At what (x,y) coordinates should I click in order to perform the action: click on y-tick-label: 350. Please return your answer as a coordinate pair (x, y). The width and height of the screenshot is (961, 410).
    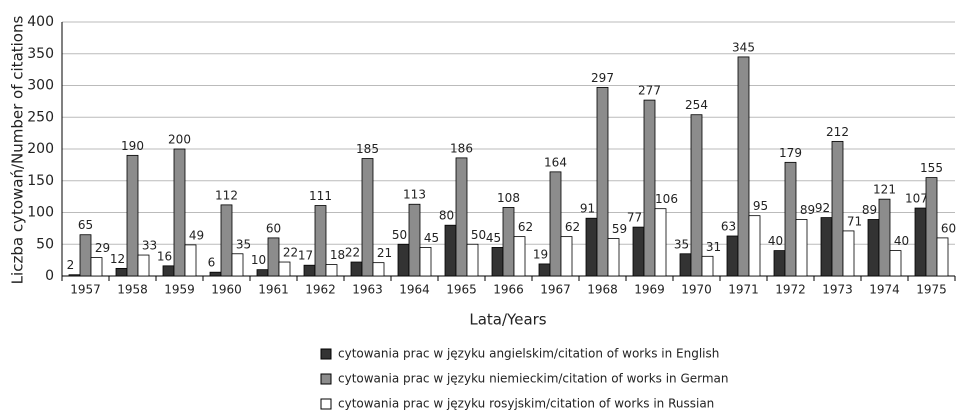
    Looking at the image, I should click on (40, 54).